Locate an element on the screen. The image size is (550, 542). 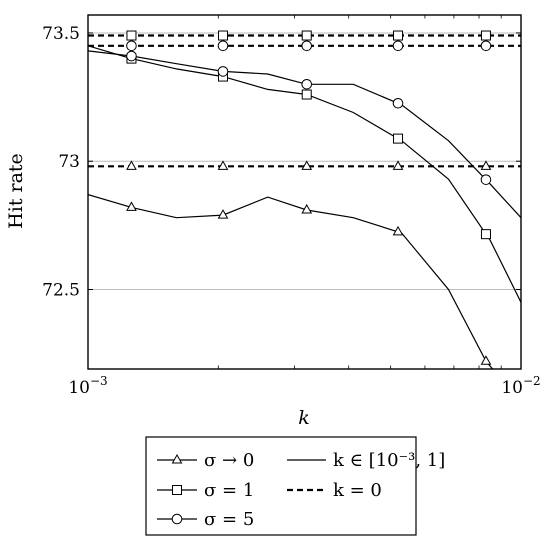
legend-label-k-zero: k = 0 is located at coordinates (357, 490).